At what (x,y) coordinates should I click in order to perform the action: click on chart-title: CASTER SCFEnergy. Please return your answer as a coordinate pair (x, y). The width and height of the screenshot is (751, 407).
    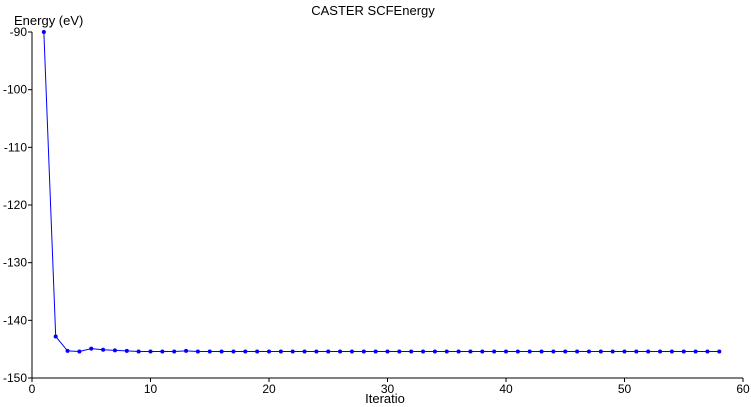
    Looking at the image, I should click on (373, 10).